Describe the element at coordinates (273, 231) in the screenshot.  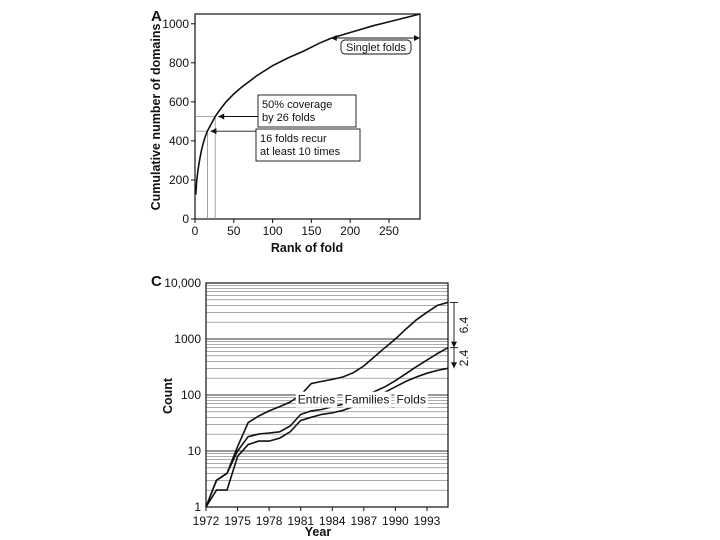
I see `x-tick-label: 100` at that location.